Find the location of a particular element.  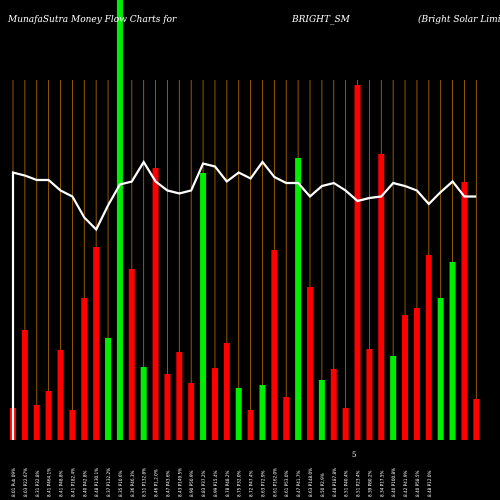

x-tick-label: 8.63 P72.9% is located at coordinates (262, 483).